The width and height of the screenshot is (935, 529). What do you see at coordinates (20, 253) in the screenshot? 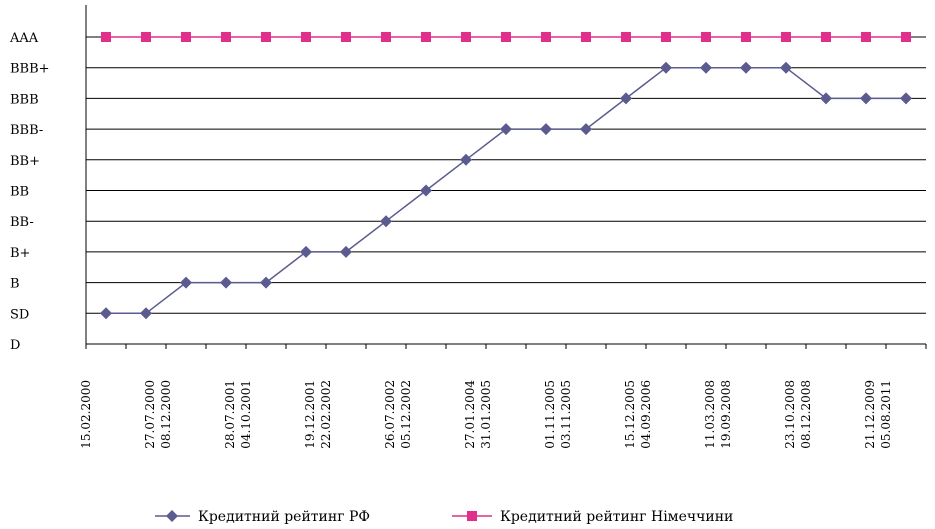
I see `y-tick-label: B+` at bounding box center [20, 253].